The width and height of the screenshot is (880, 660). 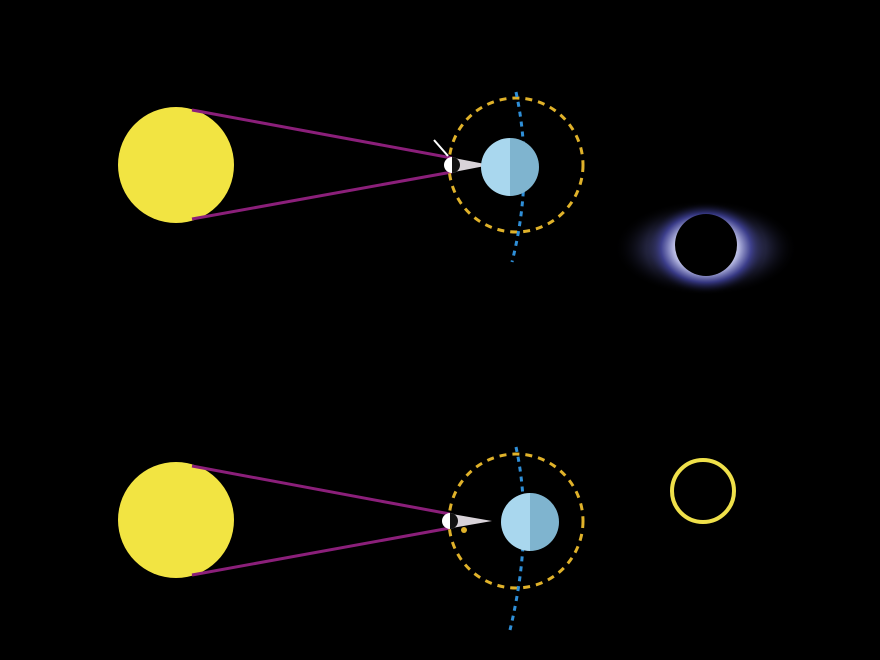 What do you see at coordinates (176, 520) in the screenshot?
I see `sun-bottom` at bounding box center [176, 520].